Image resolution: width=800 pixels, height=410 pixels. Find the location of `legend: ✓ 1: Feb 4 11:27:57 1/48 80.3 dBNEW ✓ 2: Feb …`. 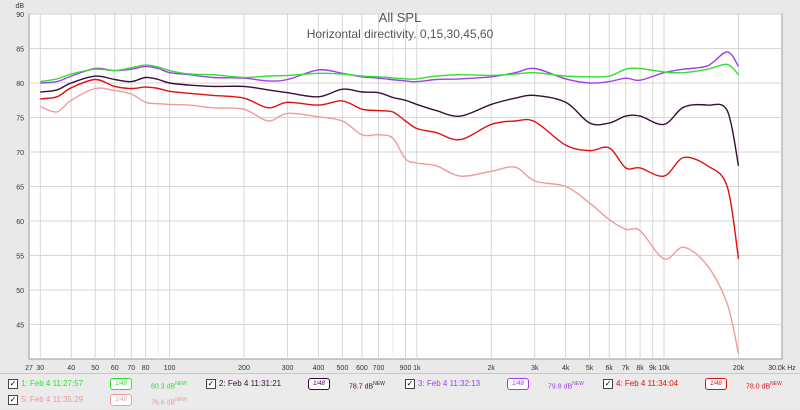

legend: ✓ 1: Feb 4 11:27:57 1/48 80.3 dBNEW ✓ 2: Feb … is located at coordinates (400, 390).